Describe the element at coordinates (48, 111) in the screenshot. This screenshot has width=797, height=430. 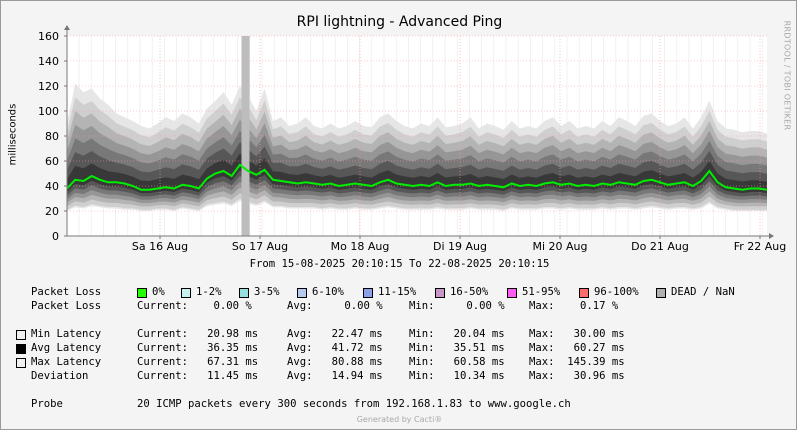
I see `y-tick-label: 100` at that location.